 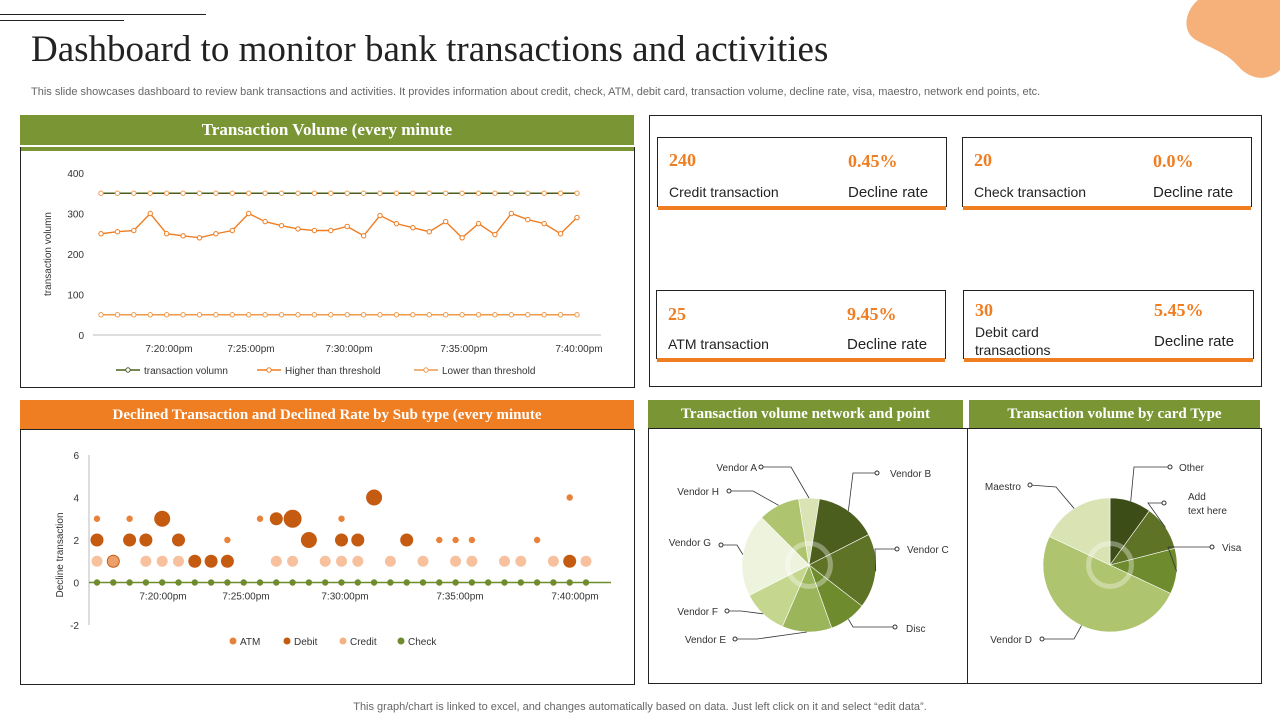 What do you see at coordinates (1115, 556) in the screenshot?
I see `card-type-pie-chart: Other Add text here Visa Vendor D Maestro` at bounding box center [1115, 556].